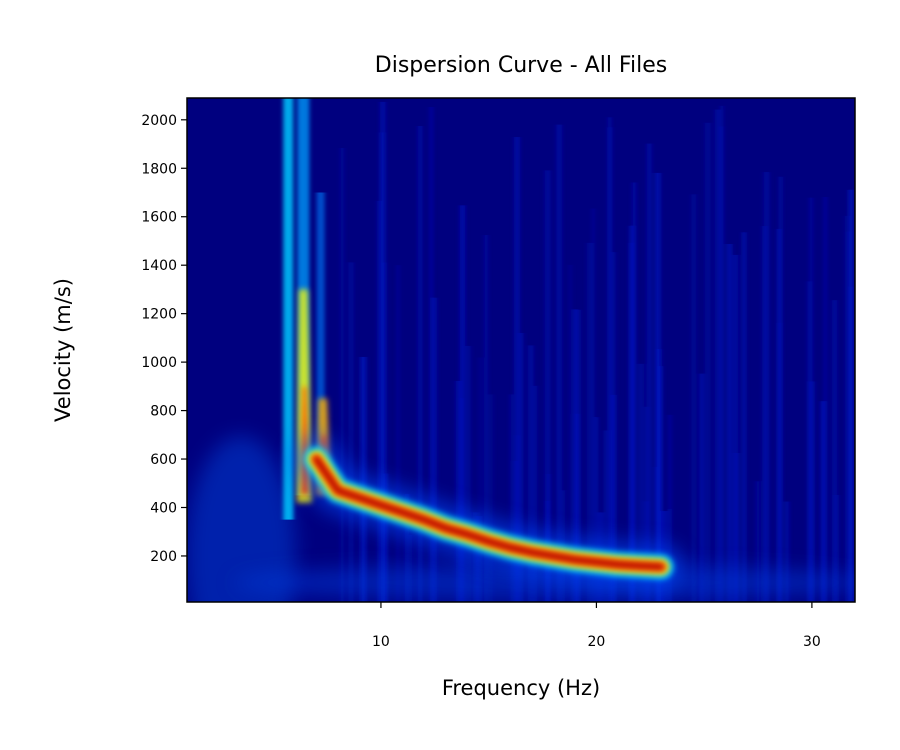  What do you see at coordinates (597, 642) in the screenshot?
I see `x-tick-label: 20` at bounding box center [597, 642].